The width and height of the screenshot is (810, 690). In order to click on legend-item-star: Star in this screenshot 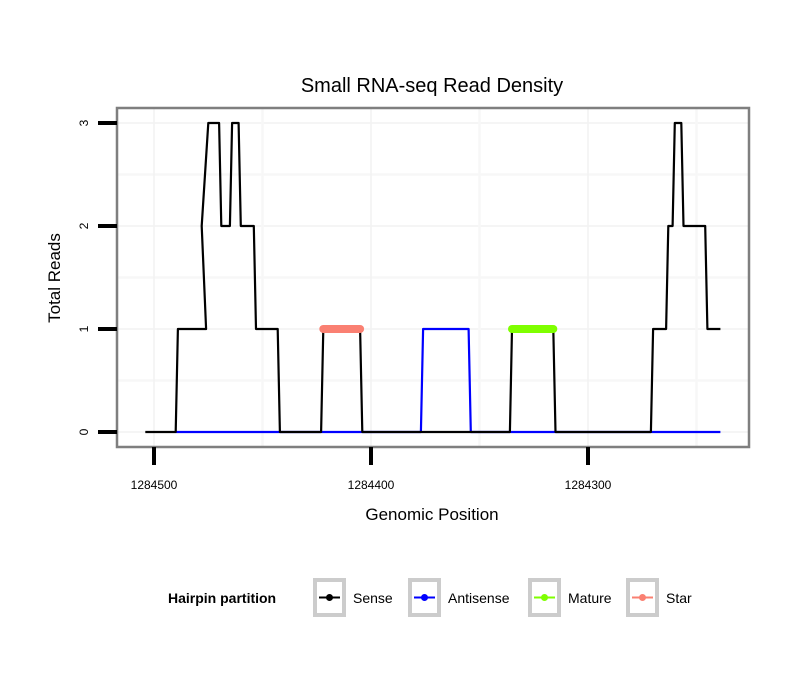, I will do `click(659, 597)`.